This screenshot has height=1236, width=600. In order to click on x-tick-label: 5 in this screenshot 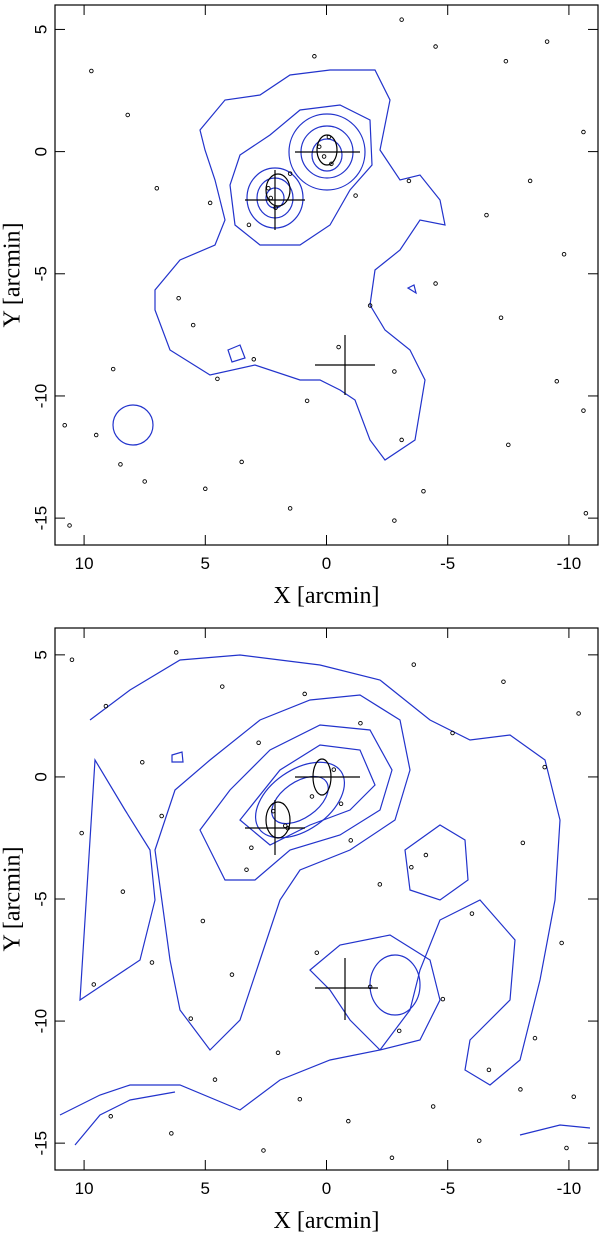, I will do `click(205, 1188)`.